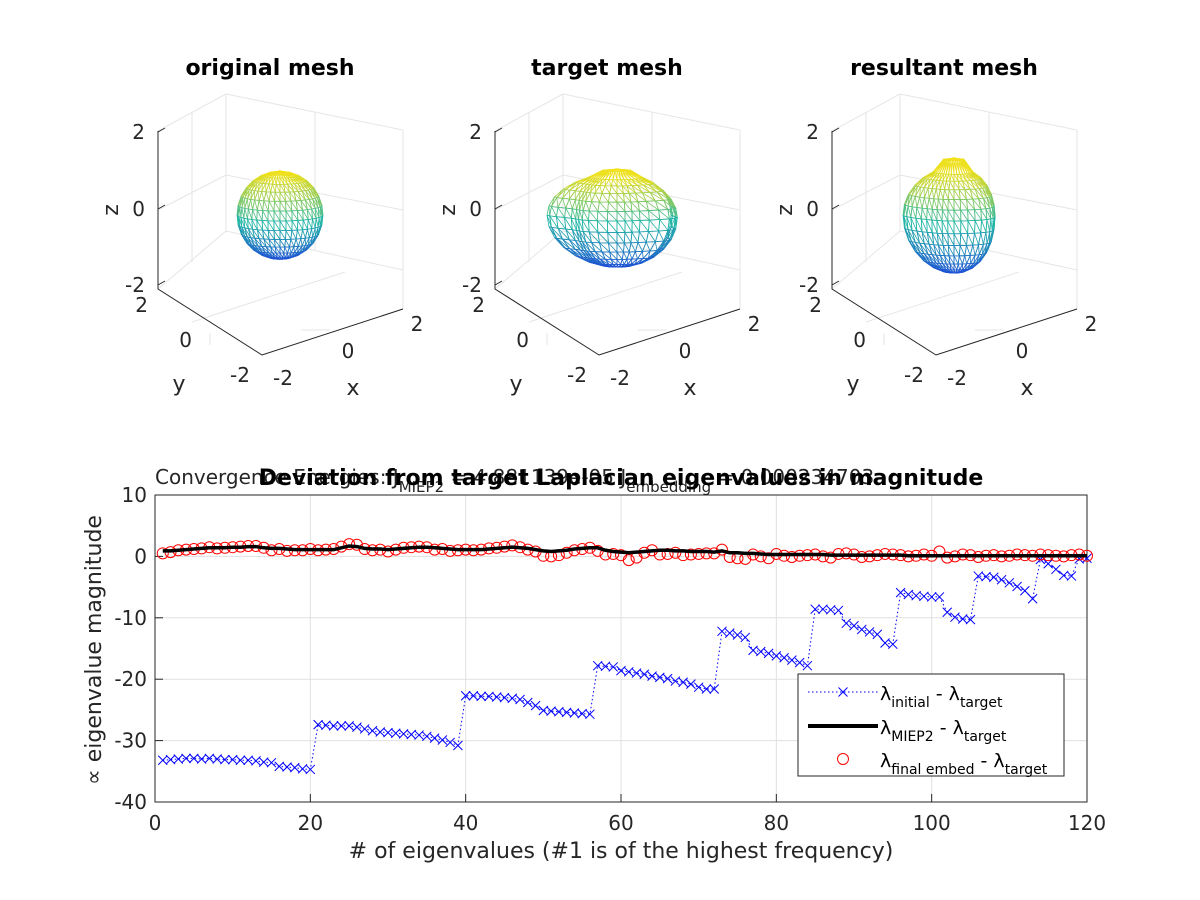 The image size is (1200, 900). What do you see at coordinates (138, 209) in the screenshot?
I see `z-tick-label: 0` at bounding box center [138, 209].